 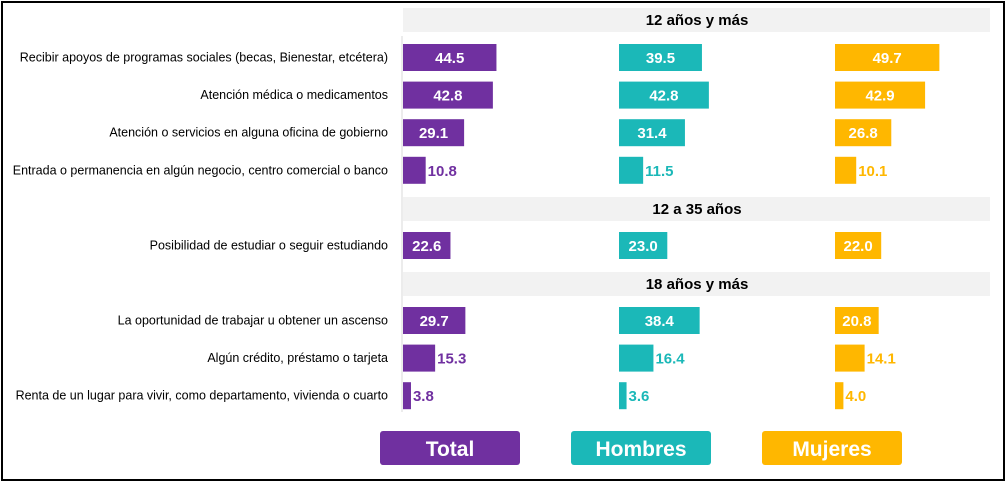 I want to click on value-label-total-renta-de-un-lugar-para-vivir-como-depart: 3.8, so click(x=423, y=396).